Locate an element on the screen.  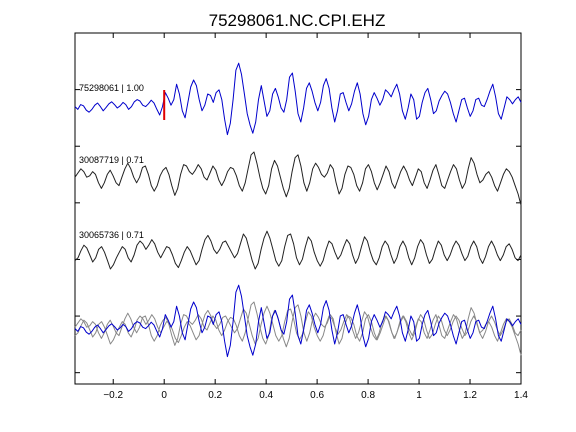
x-tick-label: 1 is located at coordinates (419, 395).